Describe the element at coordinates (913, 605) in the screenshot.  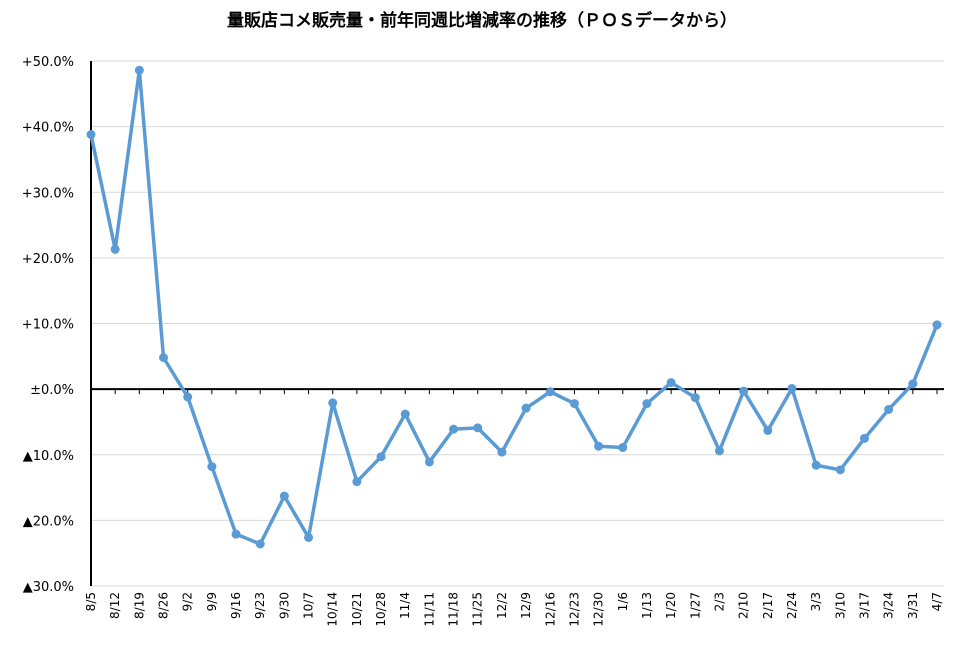
I see `x-tick-label: 3/31` at that location.